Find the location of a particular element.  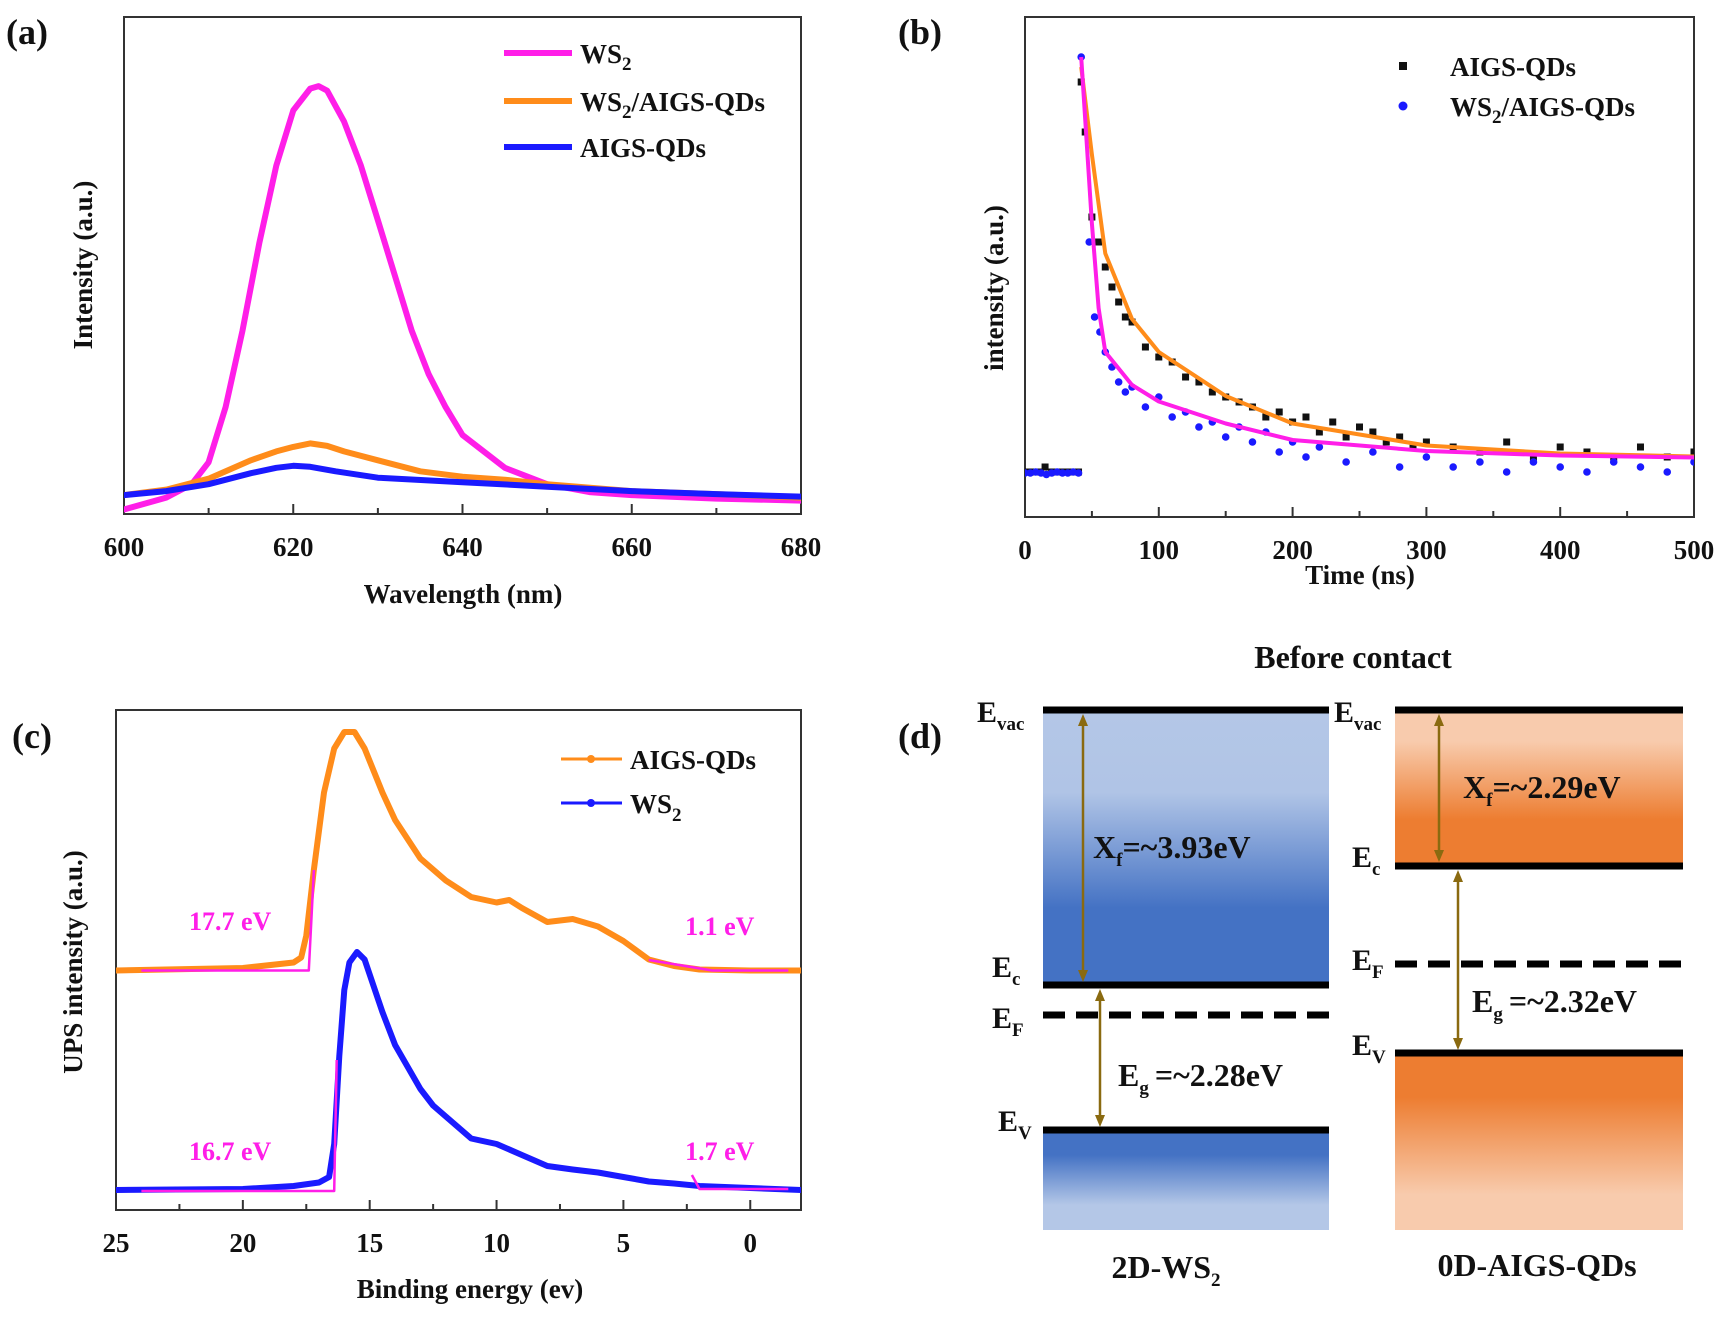

qd-eg-arrow is located at coordinates (1458, 960).